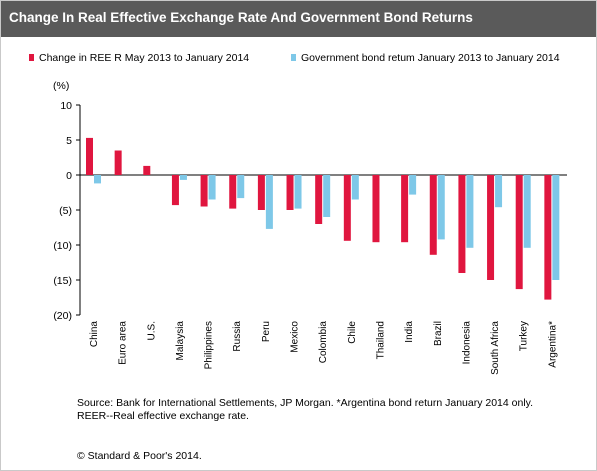 This screenshot has height=471, width=597. Describe the element at coordinates (69, 141) in the screenshot. I see `y-tick-label-1: 5` at that location.